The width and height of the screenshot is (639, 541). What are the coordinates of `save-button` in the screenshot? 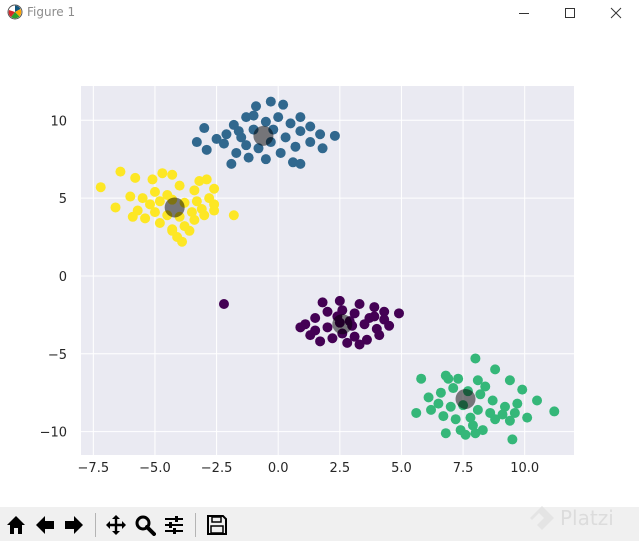 It's located at (217, 525).